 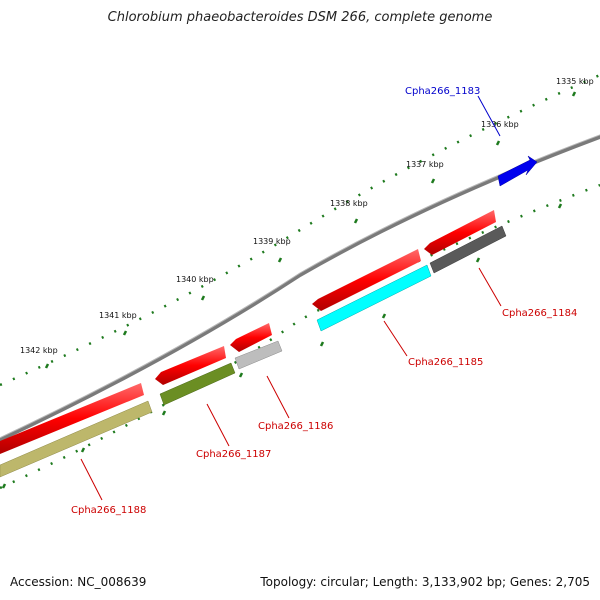 What do you see at coordinates (233, 454) in the screenshot?
I see `gene-label-cpha266-1187: Cpha266_1187` at bounding box center [233, 454].